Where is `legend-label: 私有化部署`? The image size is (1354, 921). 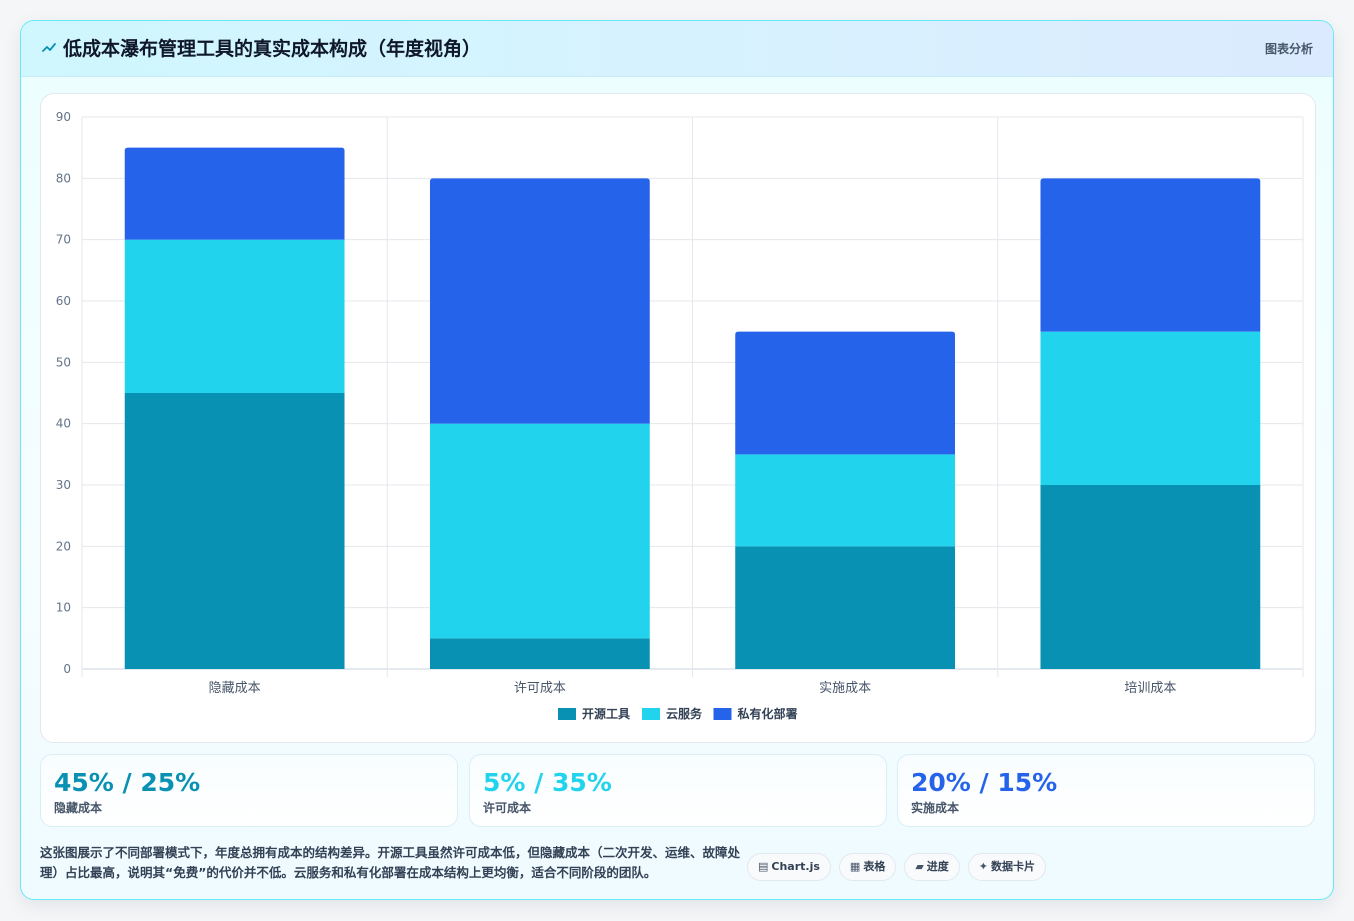 legend-label: 私有化部署 is located at coordinates (767, 713).